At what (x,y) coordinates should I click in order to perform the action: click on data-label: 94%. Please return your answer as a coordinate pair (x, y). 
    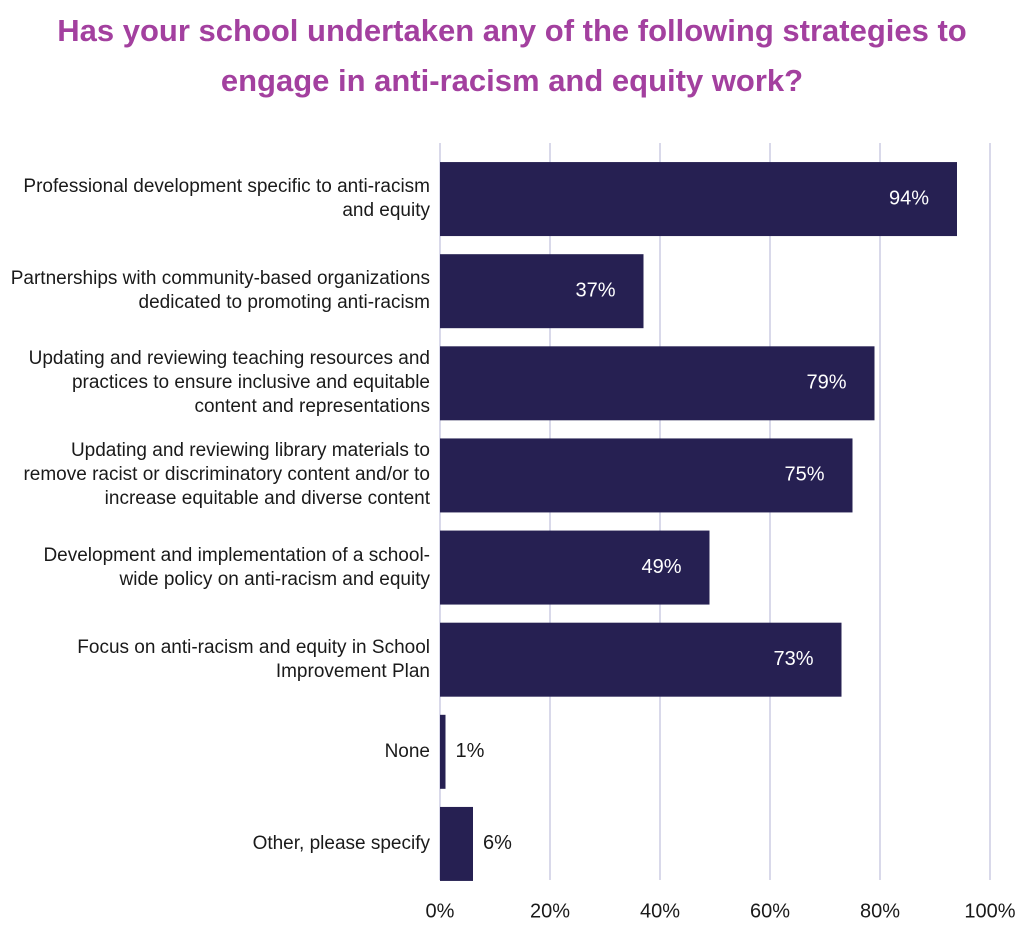
    Looking at the image, I should click on (909, 198).